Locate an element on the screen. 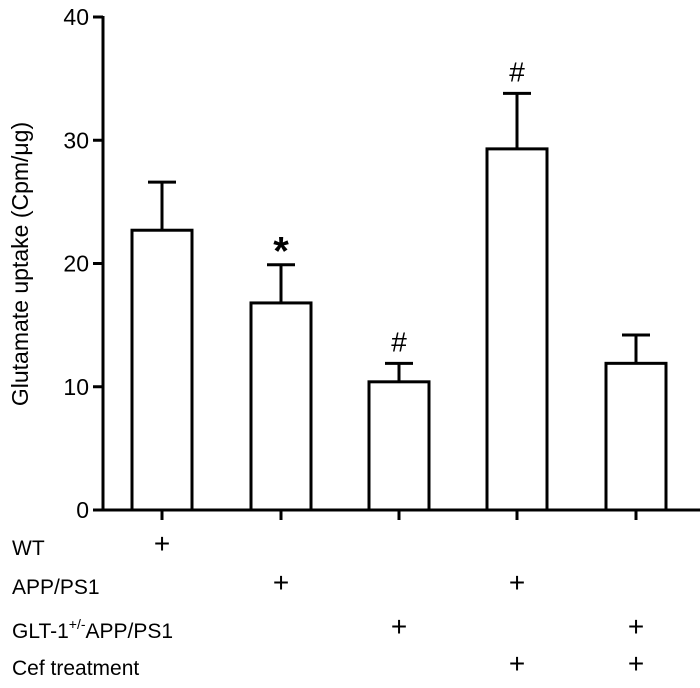 The width and height of the screenshot is (700, 688). significance-asterisk: * is located at coordinates (281, 252).